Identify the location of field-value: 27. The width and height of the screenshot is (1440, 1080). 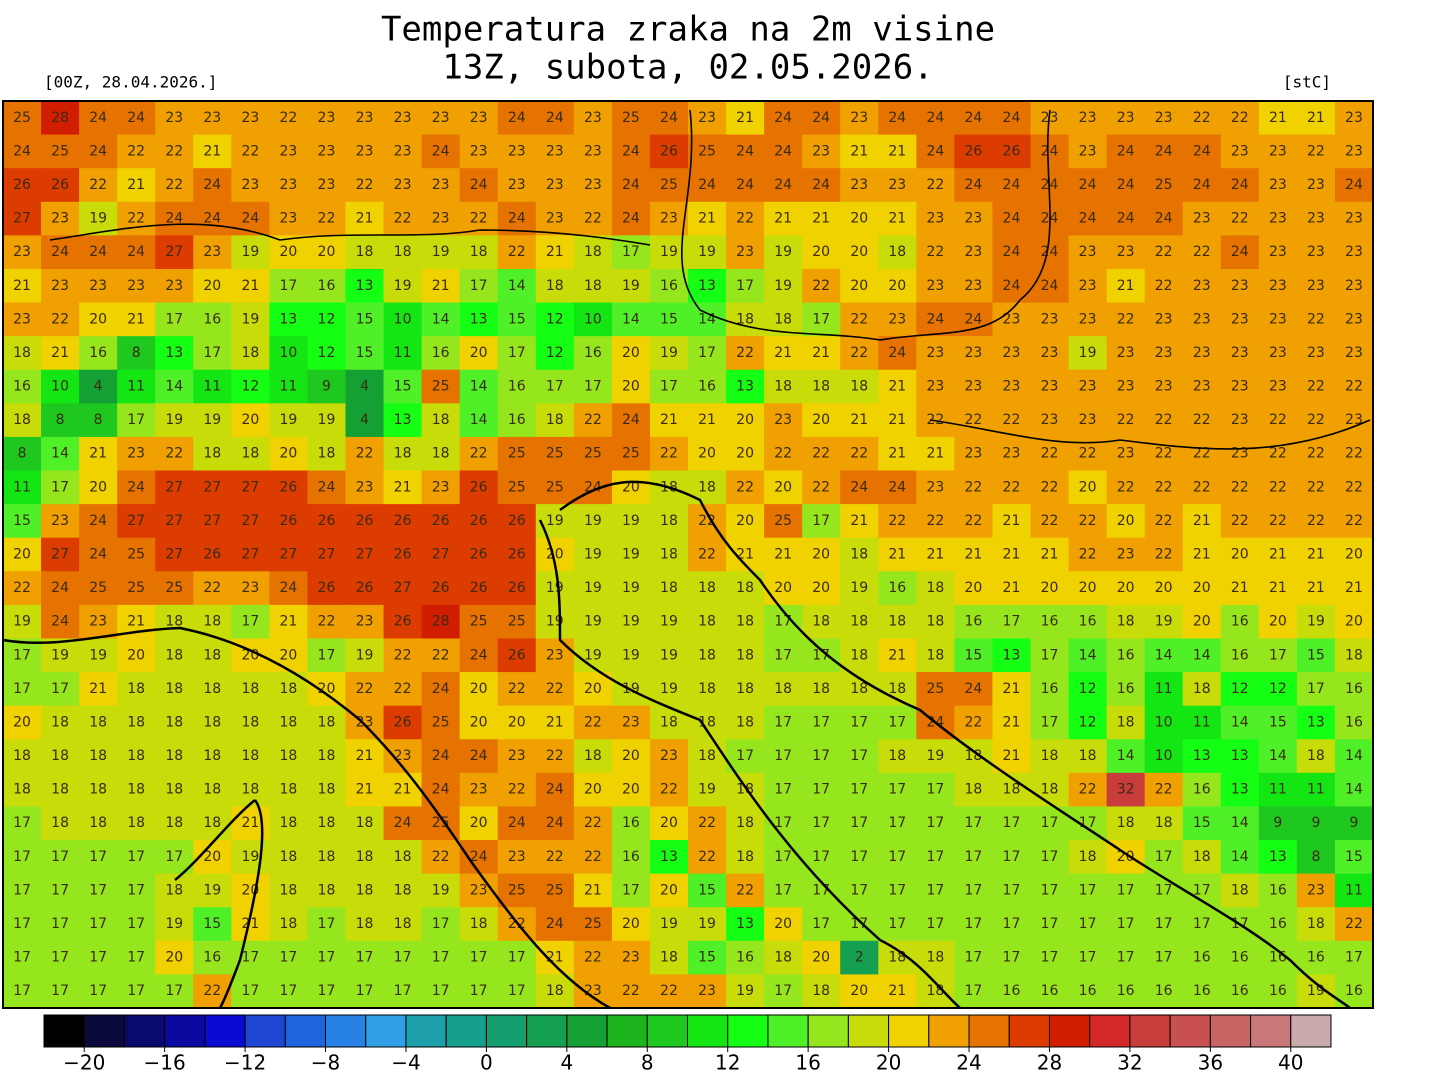
(250, 555).